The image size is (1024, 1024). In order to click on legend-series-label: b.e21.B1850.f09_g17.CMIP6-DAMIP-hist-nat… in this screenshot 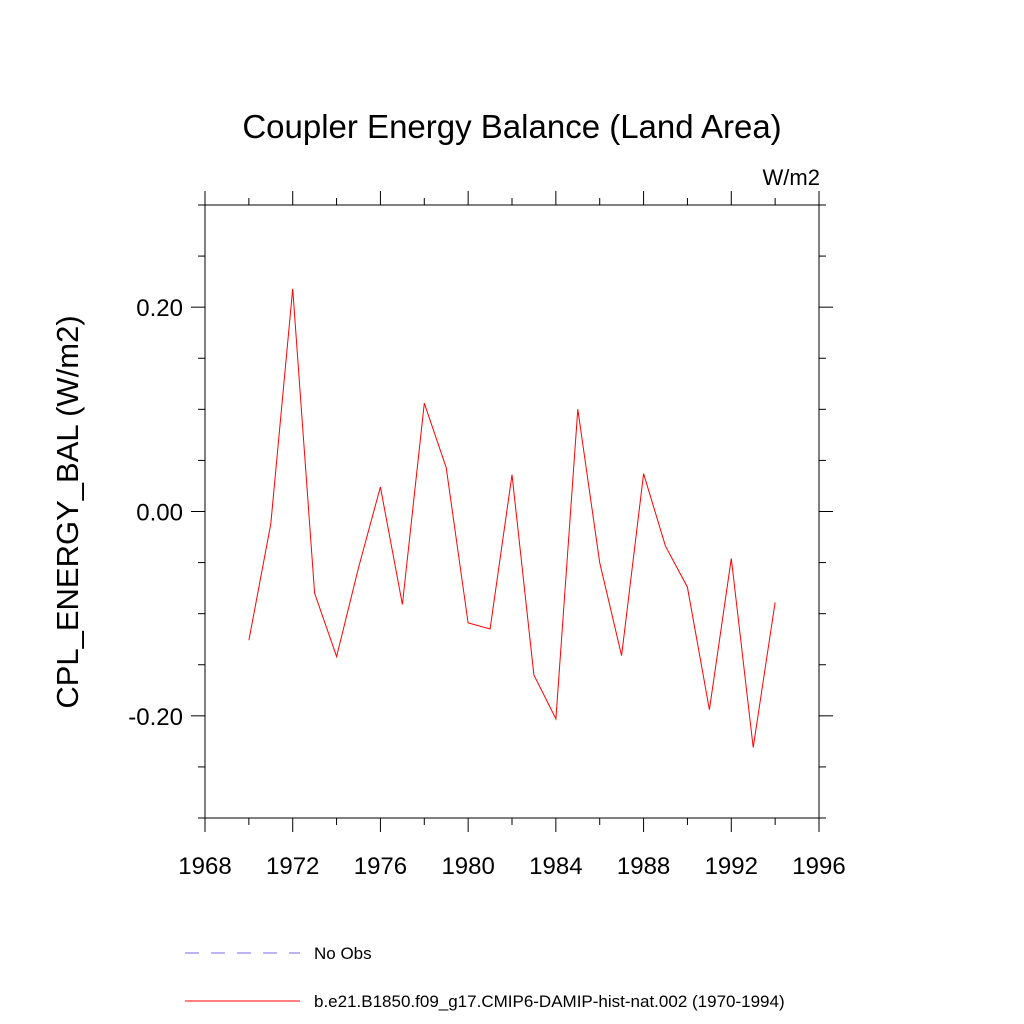, I will do `click(549, 1001)`.